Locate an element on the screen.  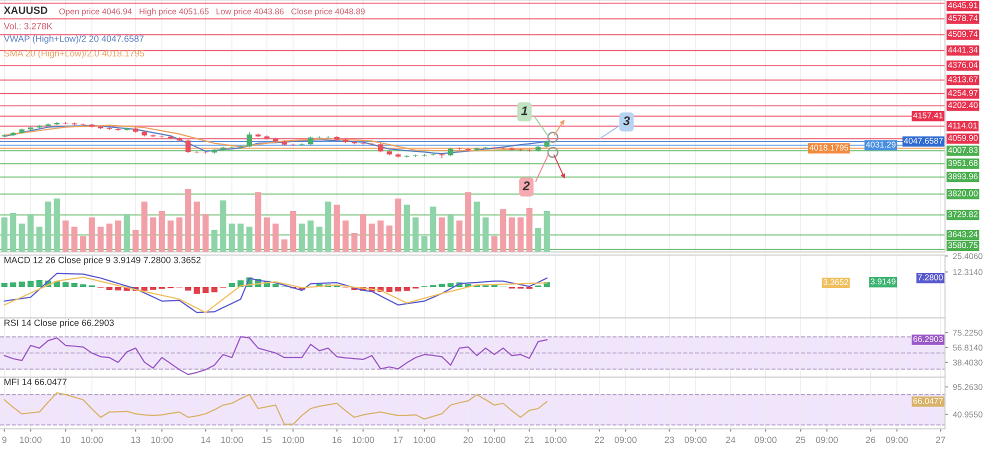
ref-line-label: 4202.40 is located at coordinates (963, 105).